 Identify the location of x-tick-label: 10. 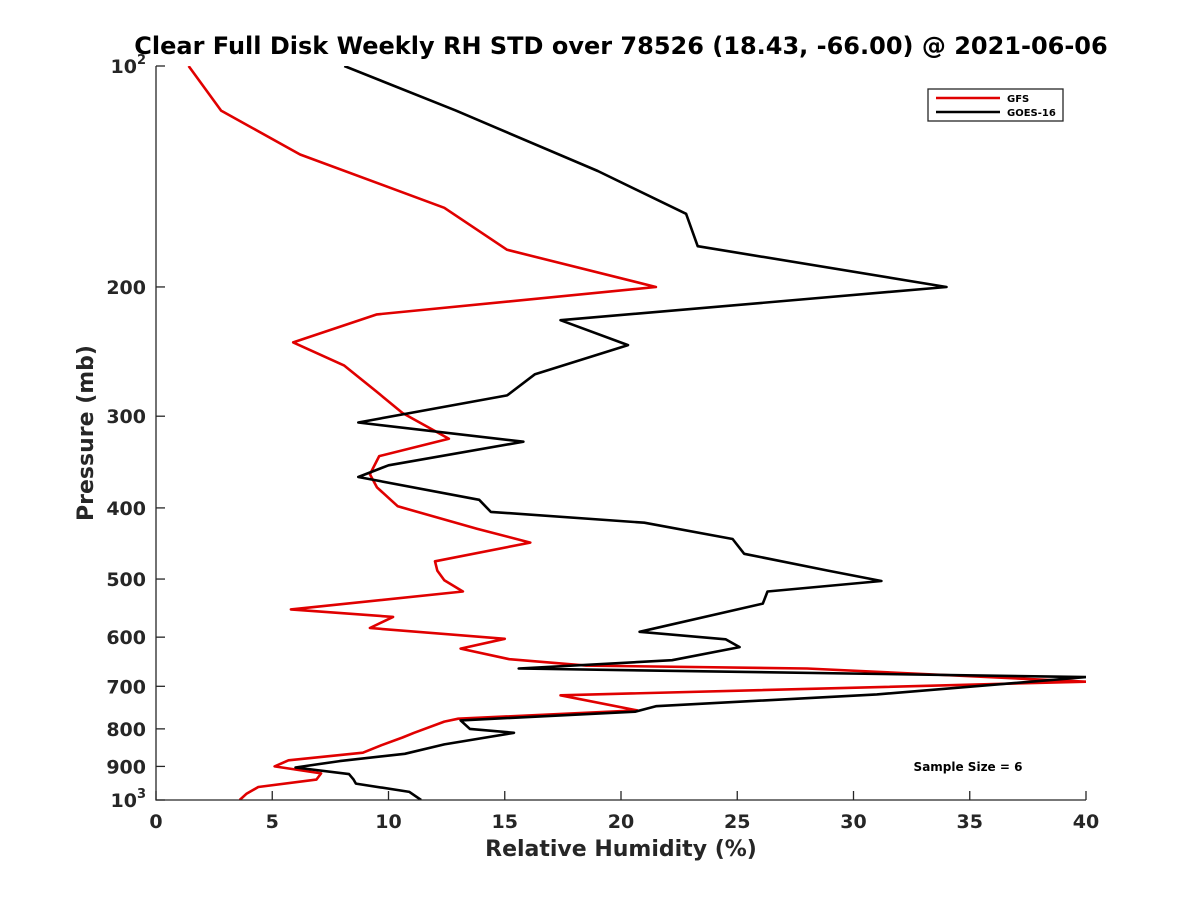
(388, 822).